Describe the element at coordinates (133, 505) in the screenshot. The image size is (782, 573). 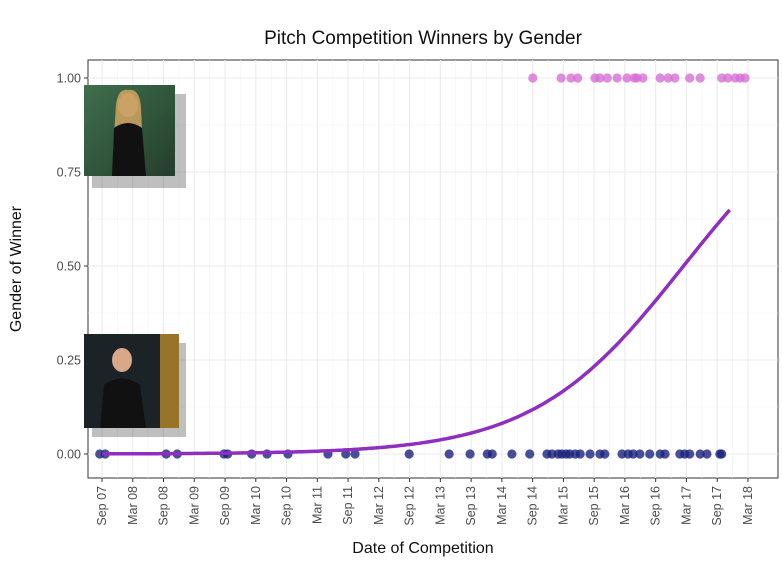
I see `x-tick-label: Mar 08` at that location.